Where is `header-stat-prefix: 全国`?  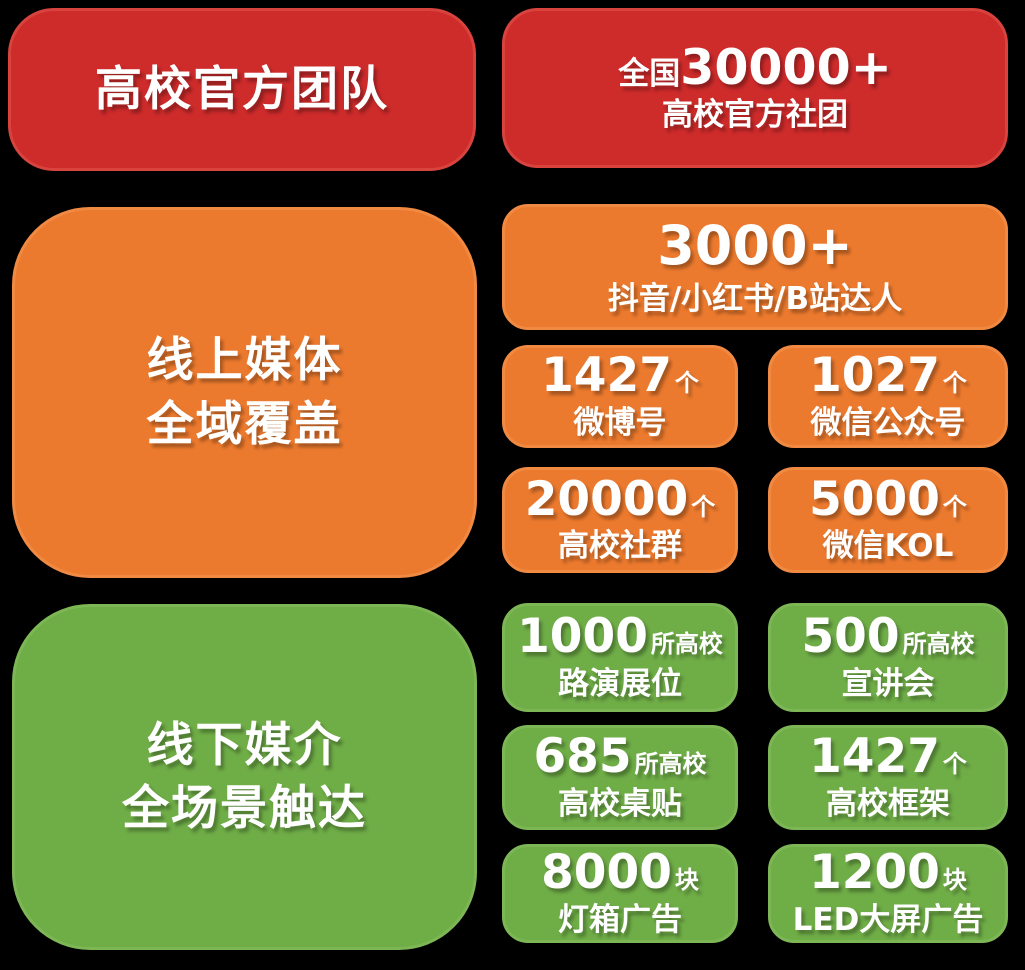
header-stat-prefix: 全国 is located at coordinates (649, 73).